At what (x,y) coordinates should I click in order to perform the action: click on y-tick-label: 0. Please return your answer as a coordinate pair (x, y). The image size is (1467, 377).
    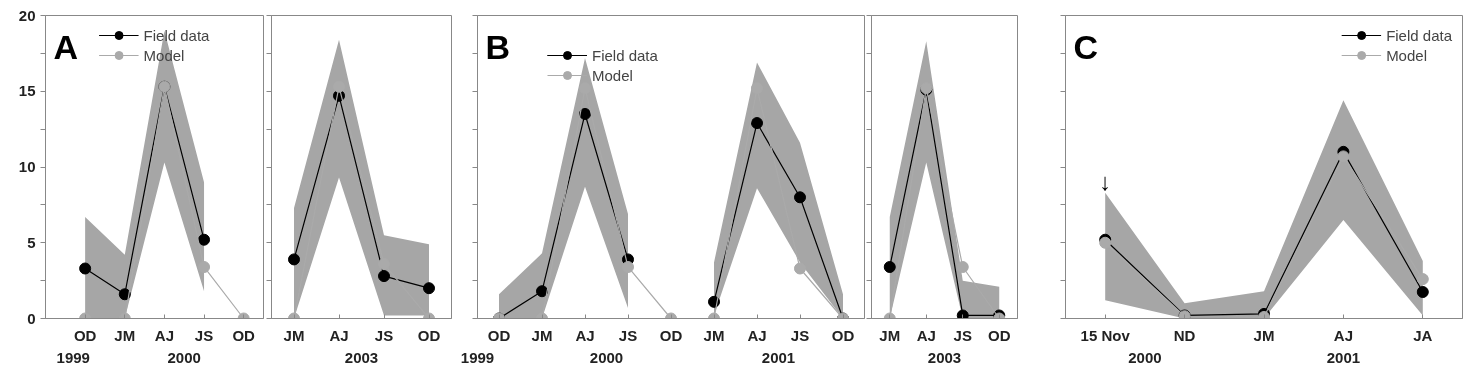
    Looking at the image, I should click on (31, 318).